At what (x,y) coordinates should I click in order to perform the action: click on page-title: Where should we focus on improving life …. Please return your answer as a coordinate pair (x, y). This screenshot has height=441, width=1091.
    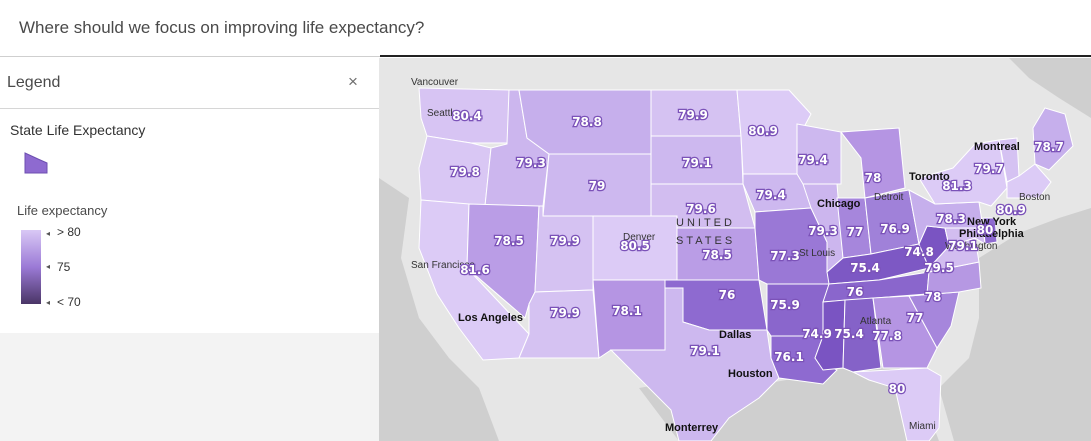
    Looking at the image, I should click on (222, 27).